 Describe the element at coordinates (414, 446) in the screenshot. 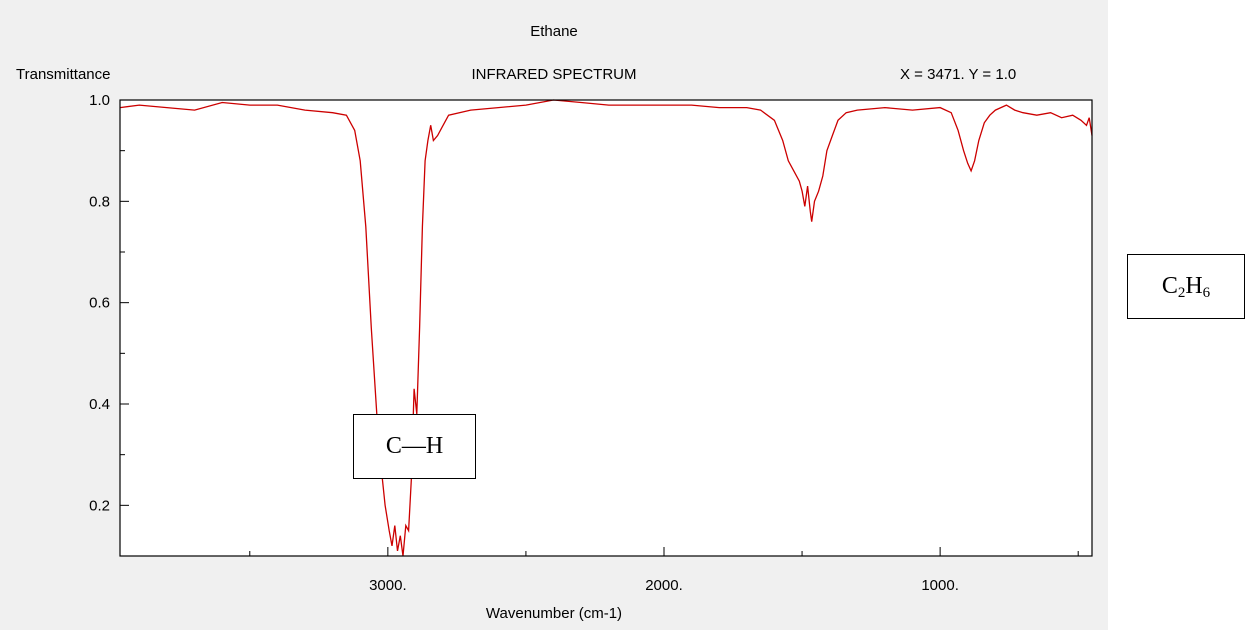

I see `ch-bond-annotation: C—H` at that location.